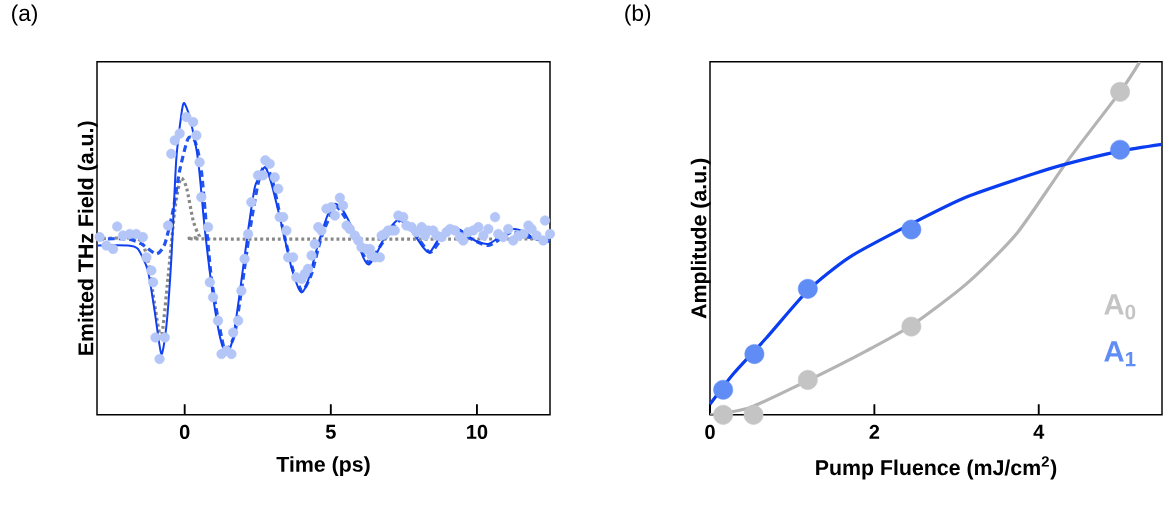  I want to click on chart-title: (a), so click(24, 15).